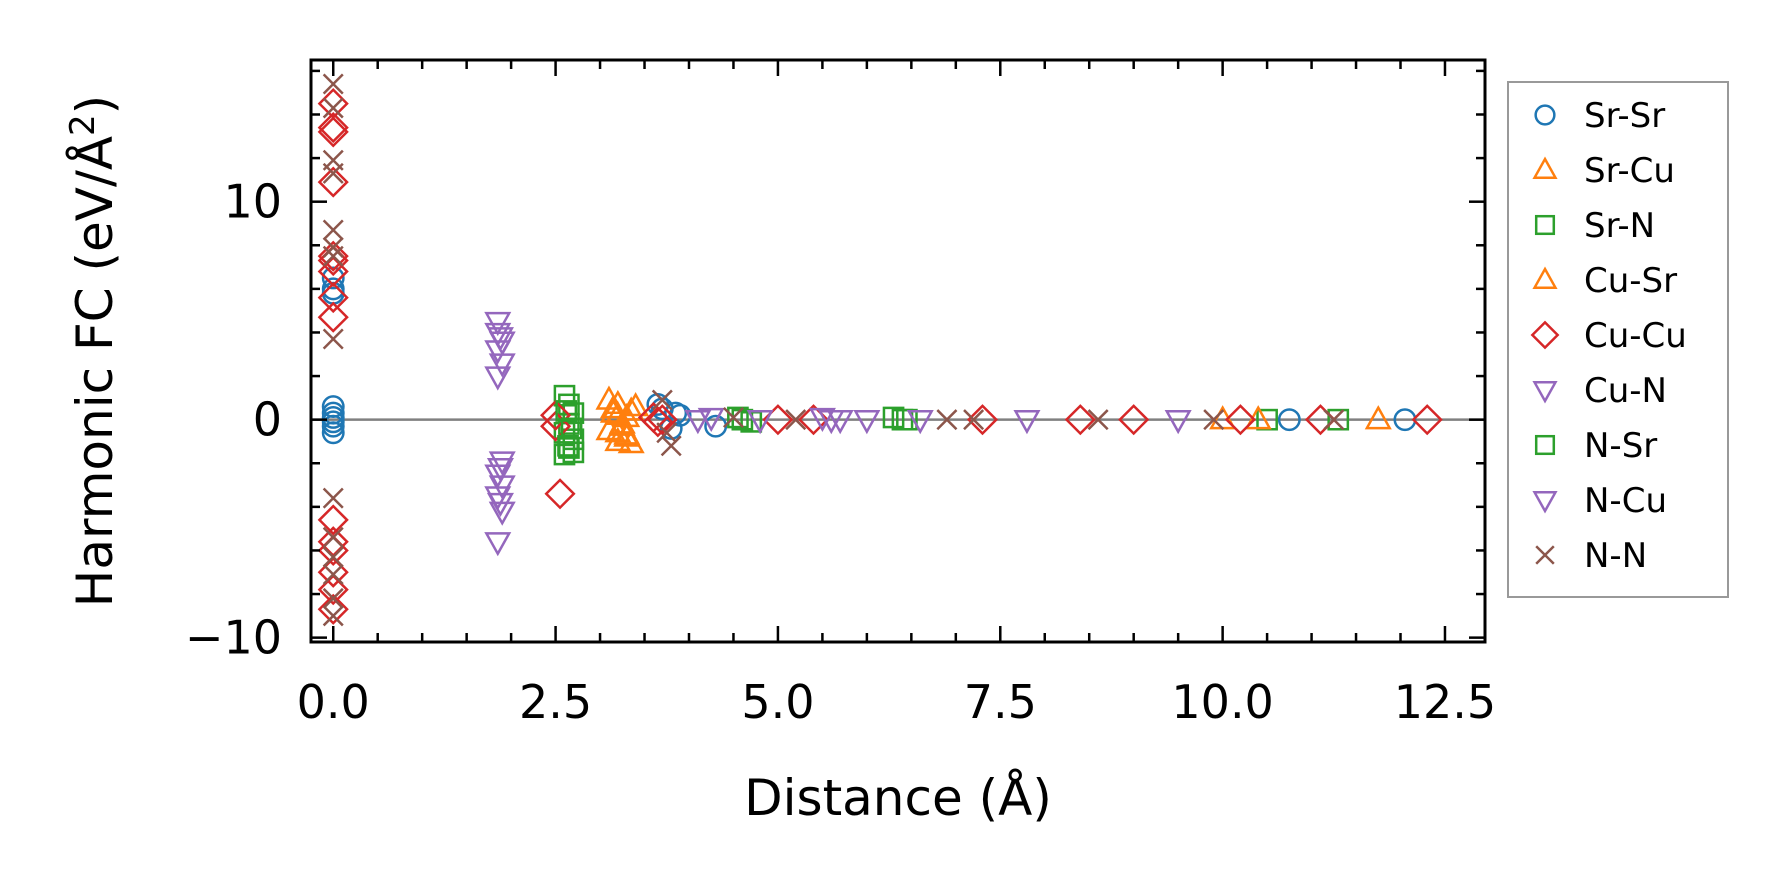 The width and height of the screenshot is (1772, 883). What do you see at coordinates (1620, 446) in the screenshot?
I see `legend-label: N-Sr` at bounding box center [1620, 446].